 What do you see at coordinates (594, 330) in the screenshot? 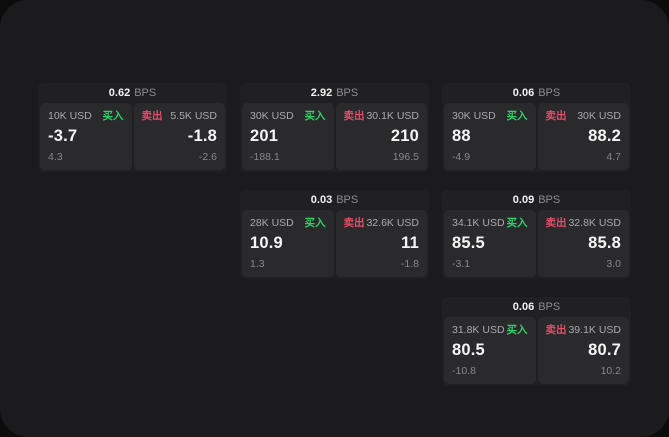
I see `sell-size: 39.1K USD` at bounding box center [594, 330].